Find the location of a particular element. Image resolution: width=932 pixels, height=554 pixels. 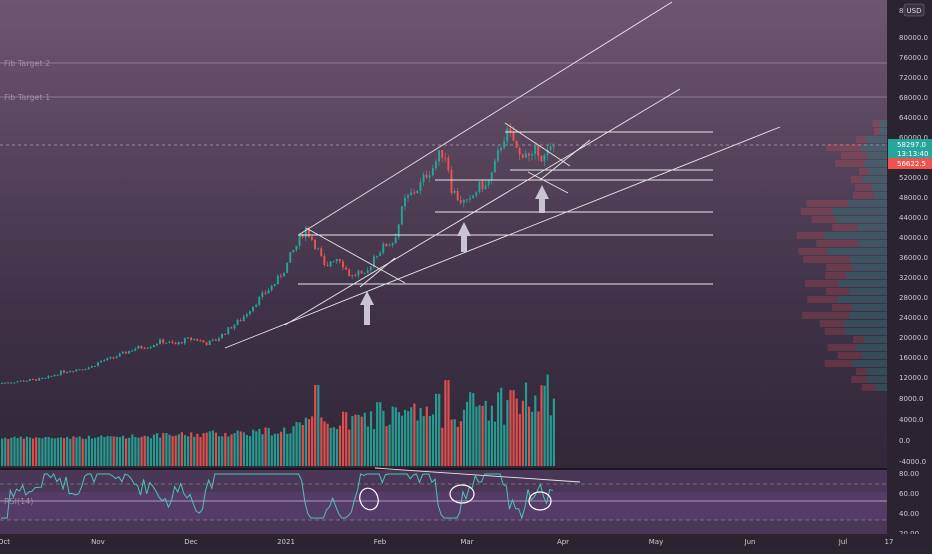

volume-bars is located at coordinates (278, 420).